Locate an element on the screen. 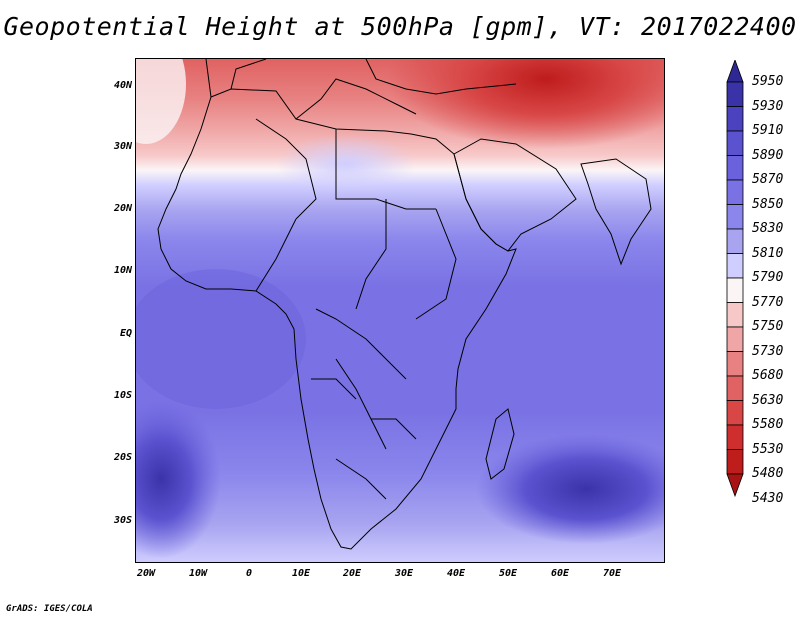 This screenshot has width=800, height=618. colorbar-label: 5910 is located at coordinates (768, 130).